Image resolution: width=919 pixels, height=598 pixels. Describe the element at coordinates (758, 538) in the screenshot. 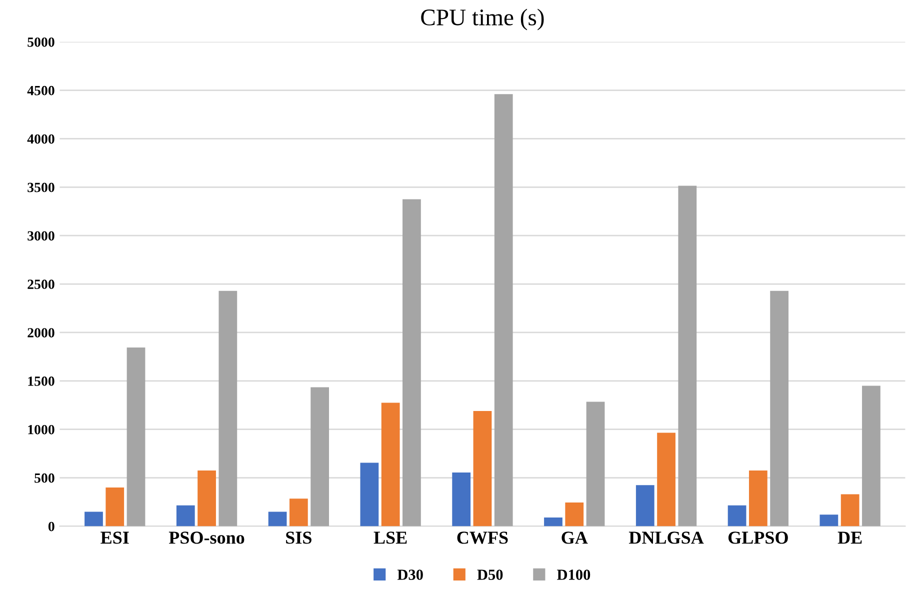

I see `x-tick-label: GLPSO` at that location.